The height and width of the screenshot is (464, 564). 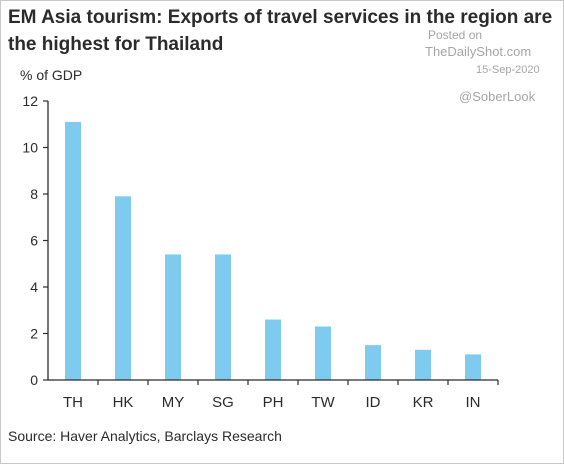 What do you see at coordinates (123, 288) in the screenshot?
I see `bar-hk` at bounding box center [123, 288].